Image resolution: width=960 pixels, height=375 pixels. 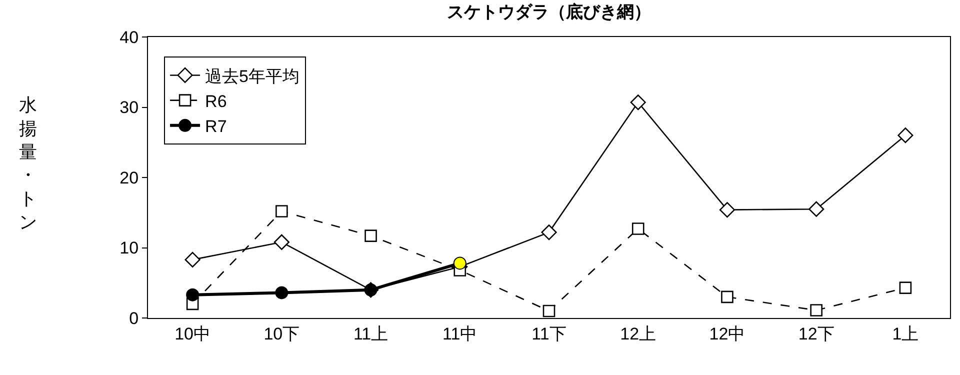 What do you see at coordinates (129, 178) in the screenshot?
I see `y-tick-label: 20` at bounding box center [129, 178].